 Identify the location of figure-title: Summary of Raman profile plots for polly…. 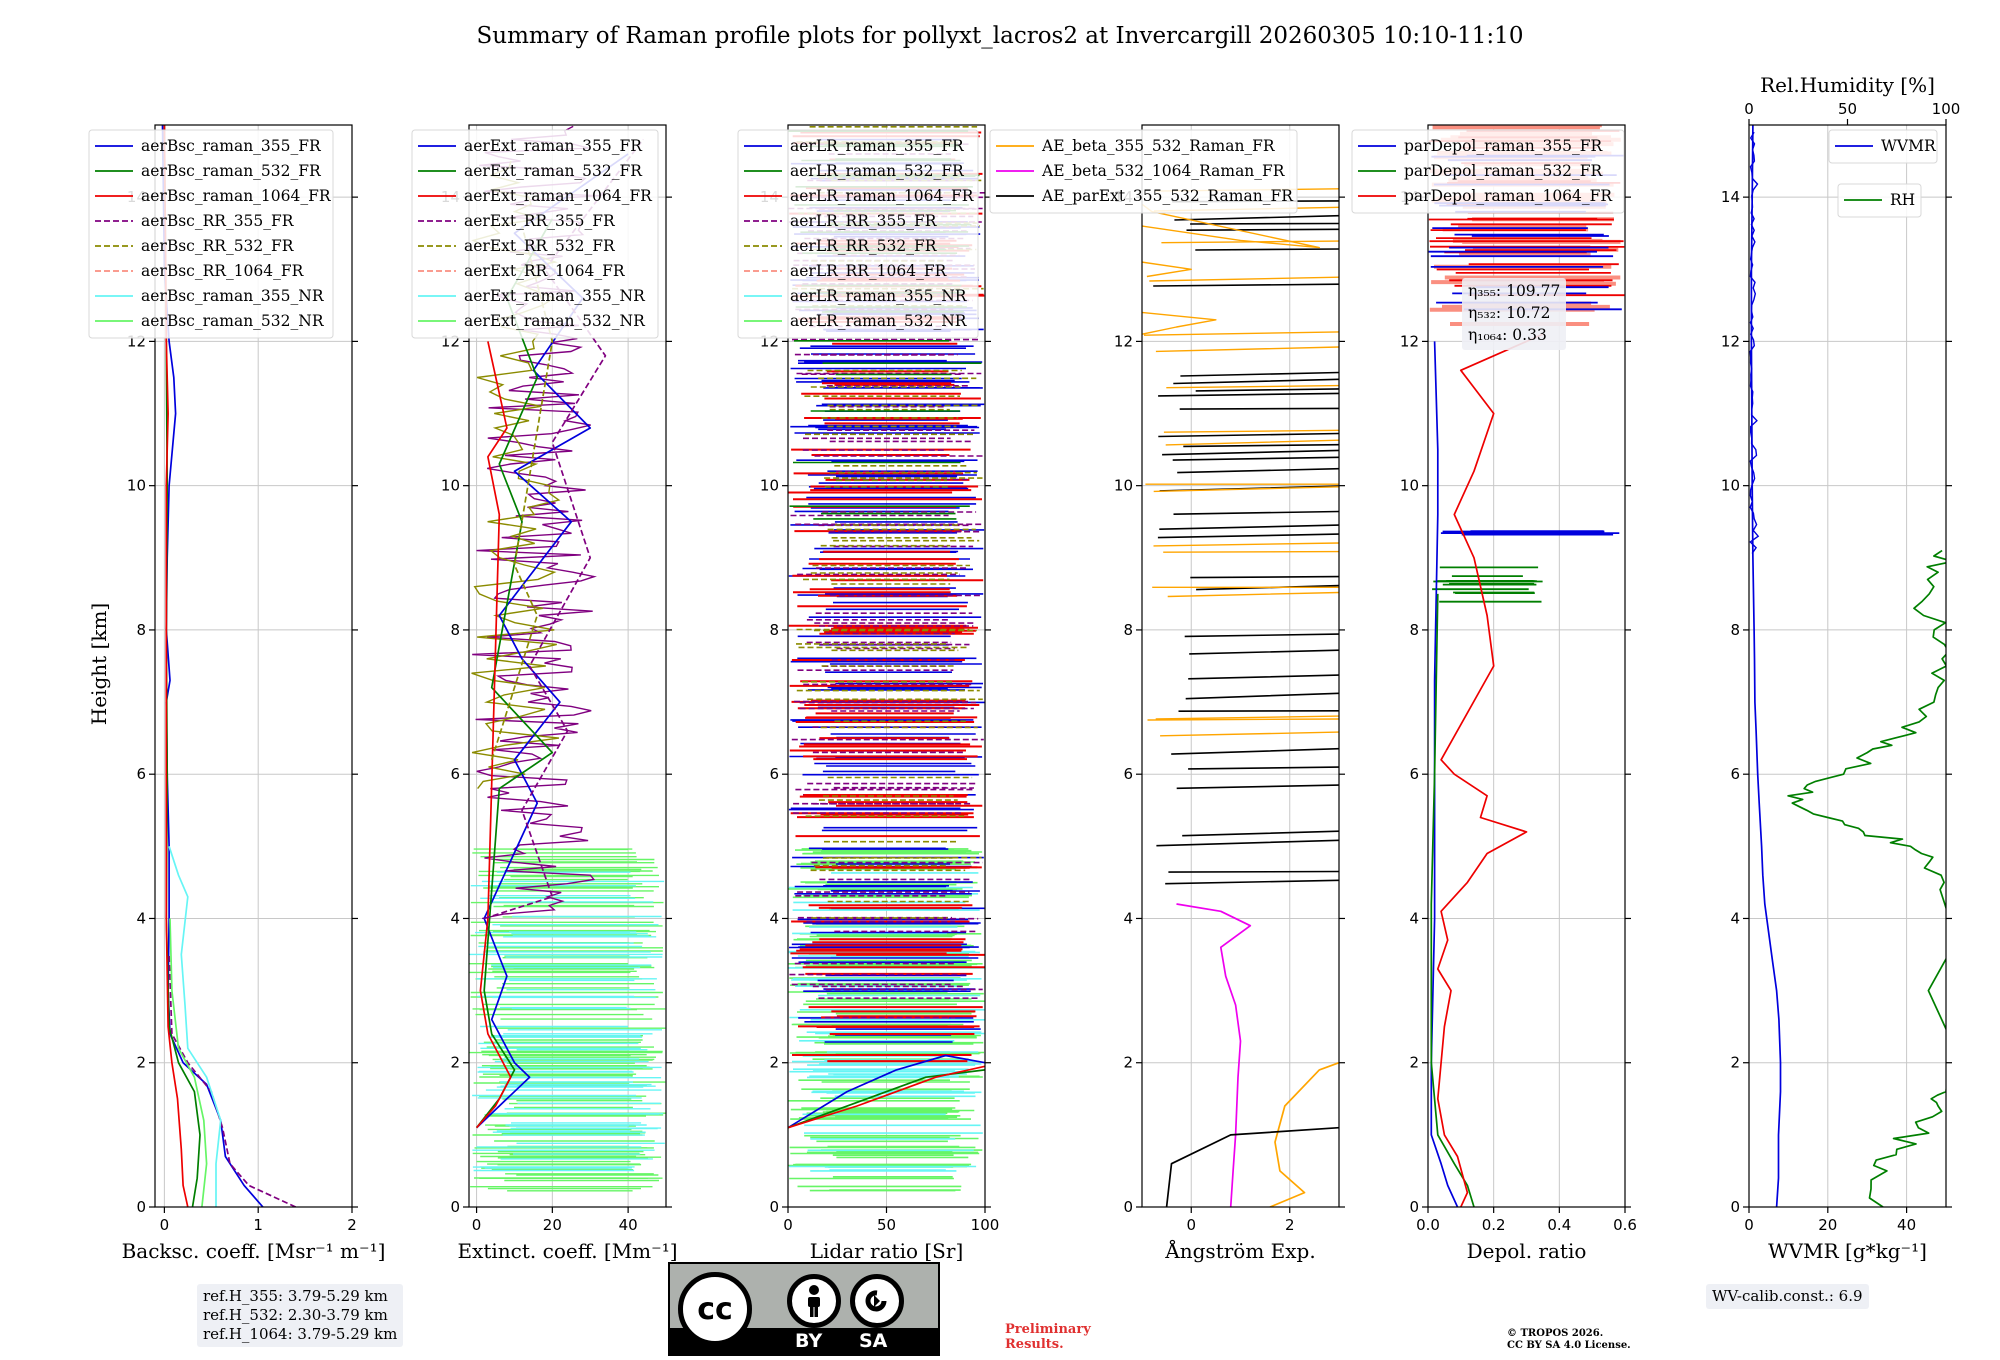
(1000, 36).